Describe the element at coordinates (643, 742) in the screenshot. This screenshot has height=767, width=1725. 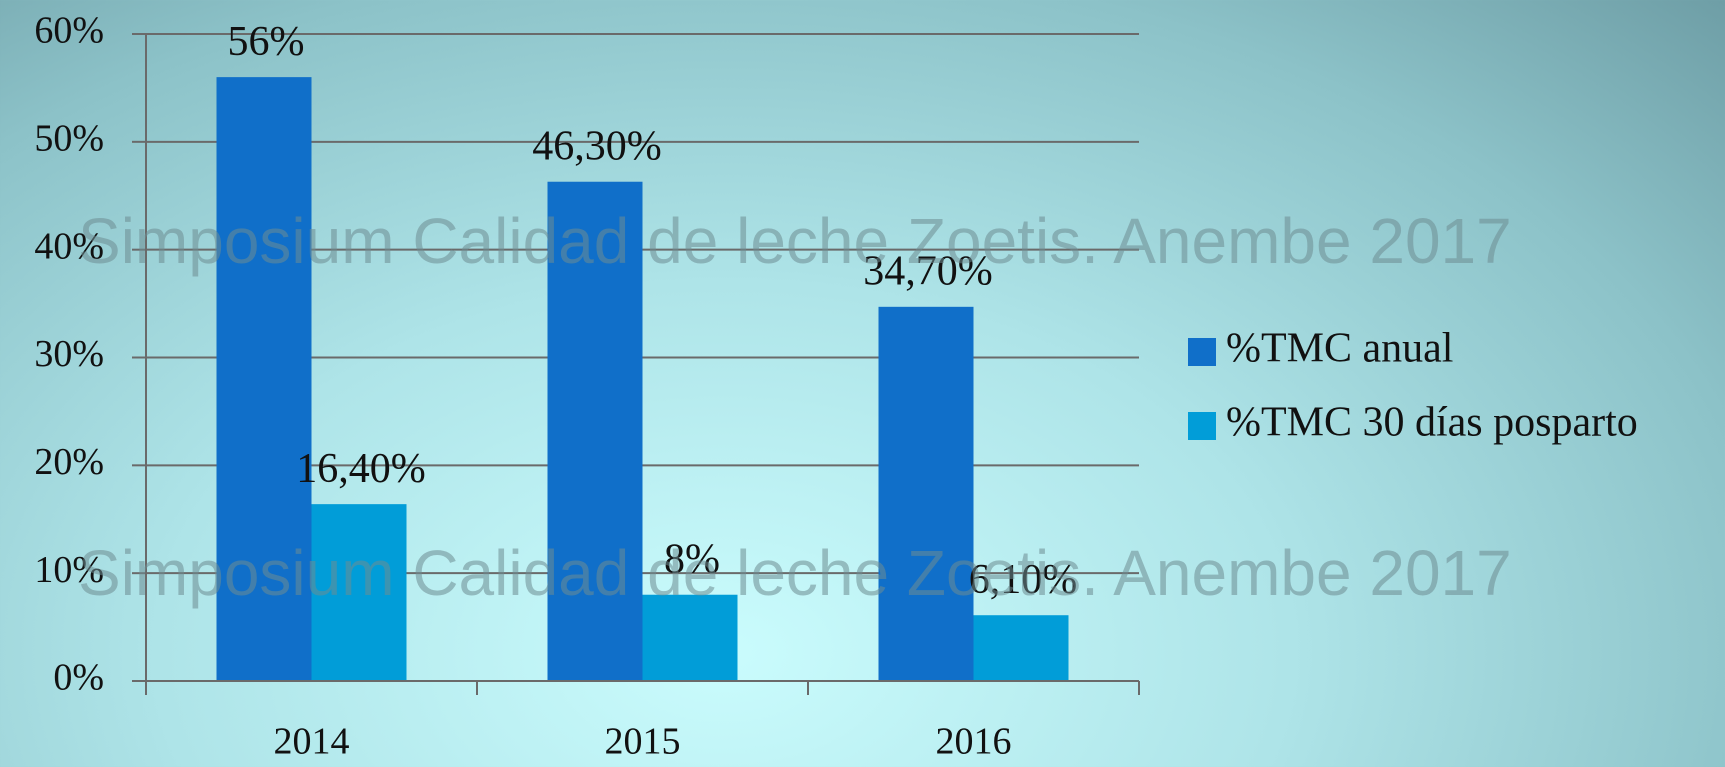
I see `x-tick-label: 2015` at that location.